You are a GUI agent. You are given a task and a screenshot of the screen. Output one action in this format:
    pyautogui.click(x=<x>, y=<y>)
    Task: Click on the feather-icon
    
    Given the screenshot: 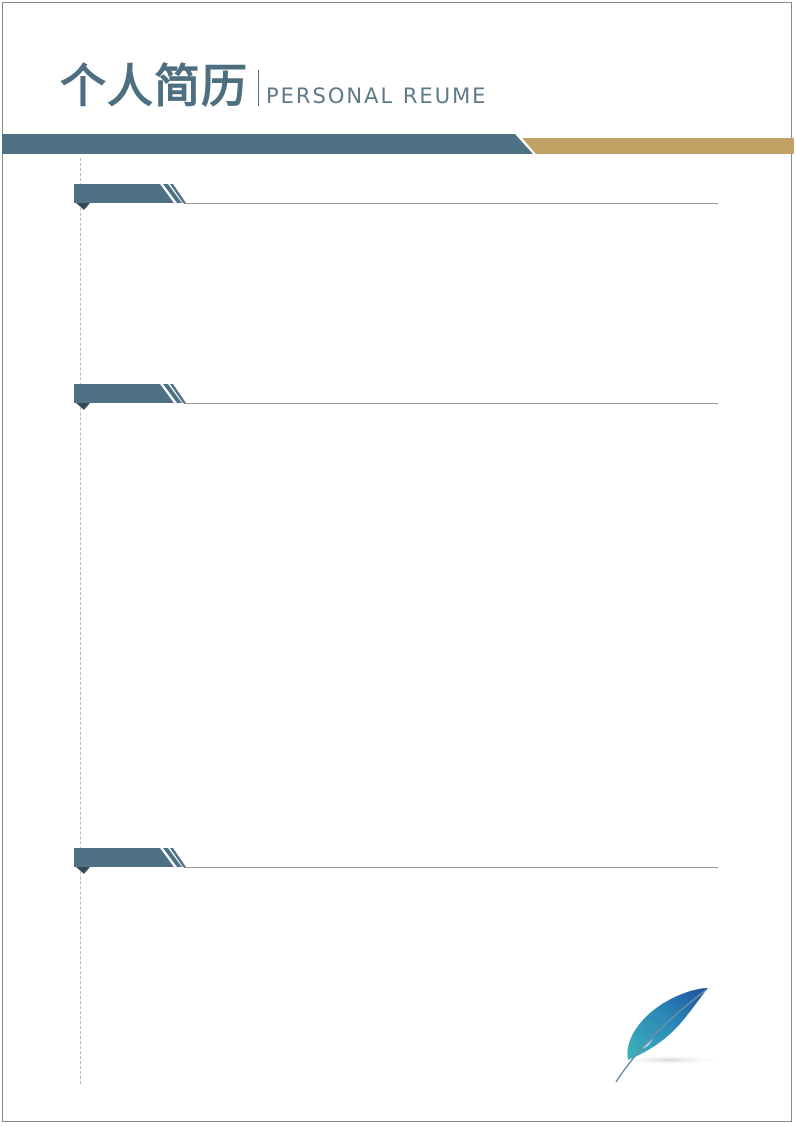 What is the action you would take?
    pyautogui.click(x=668, y=1035)
    